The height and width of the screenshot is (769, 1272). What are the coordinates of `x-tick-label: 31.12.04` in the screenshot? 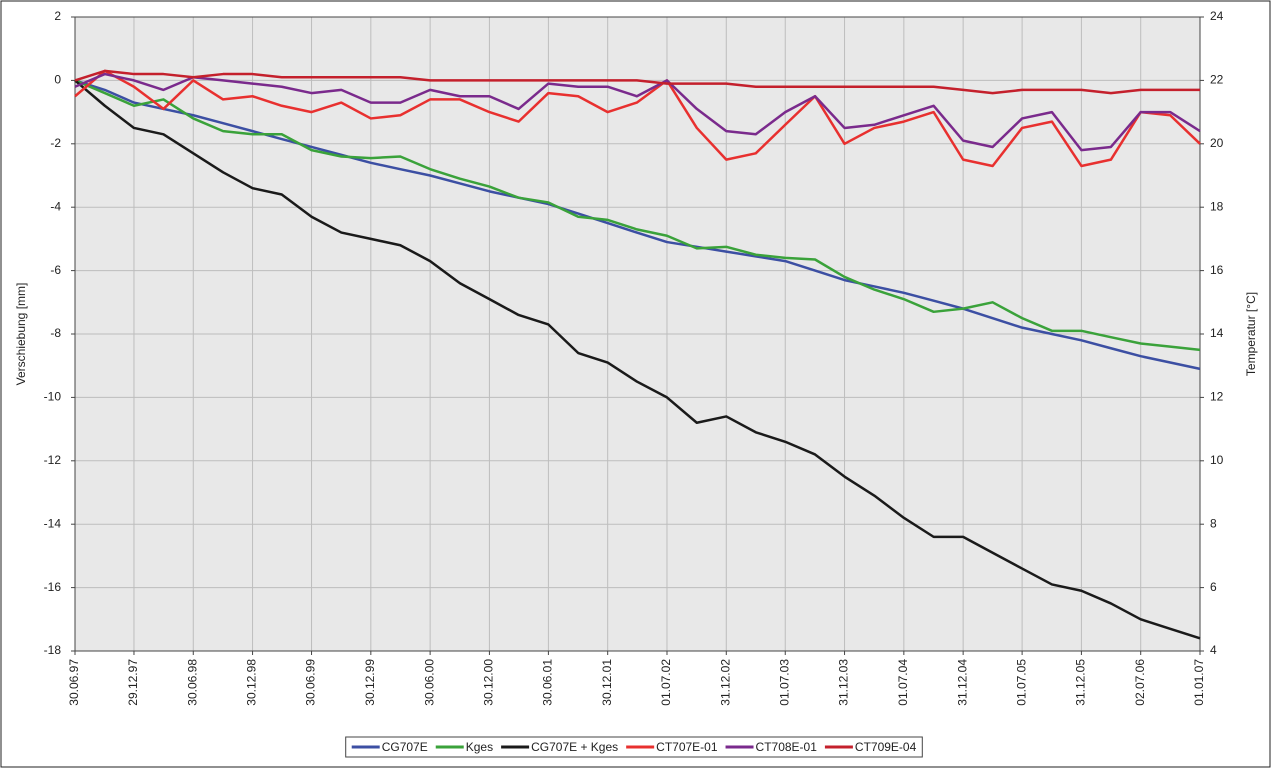 It's located at (962, 682).